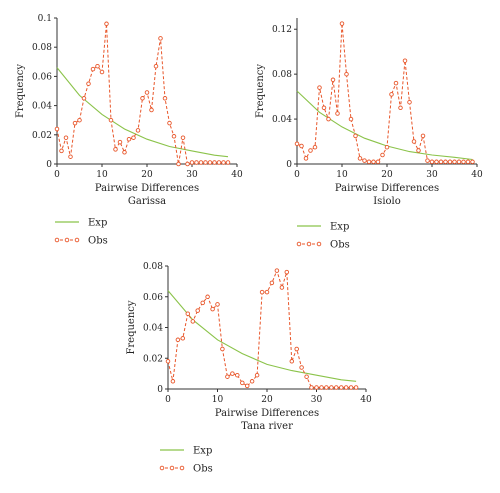  Describe the element at coordinates (147, 188) in the screenshot. I see `x-axis-label: Pairwise Differences` at that location.